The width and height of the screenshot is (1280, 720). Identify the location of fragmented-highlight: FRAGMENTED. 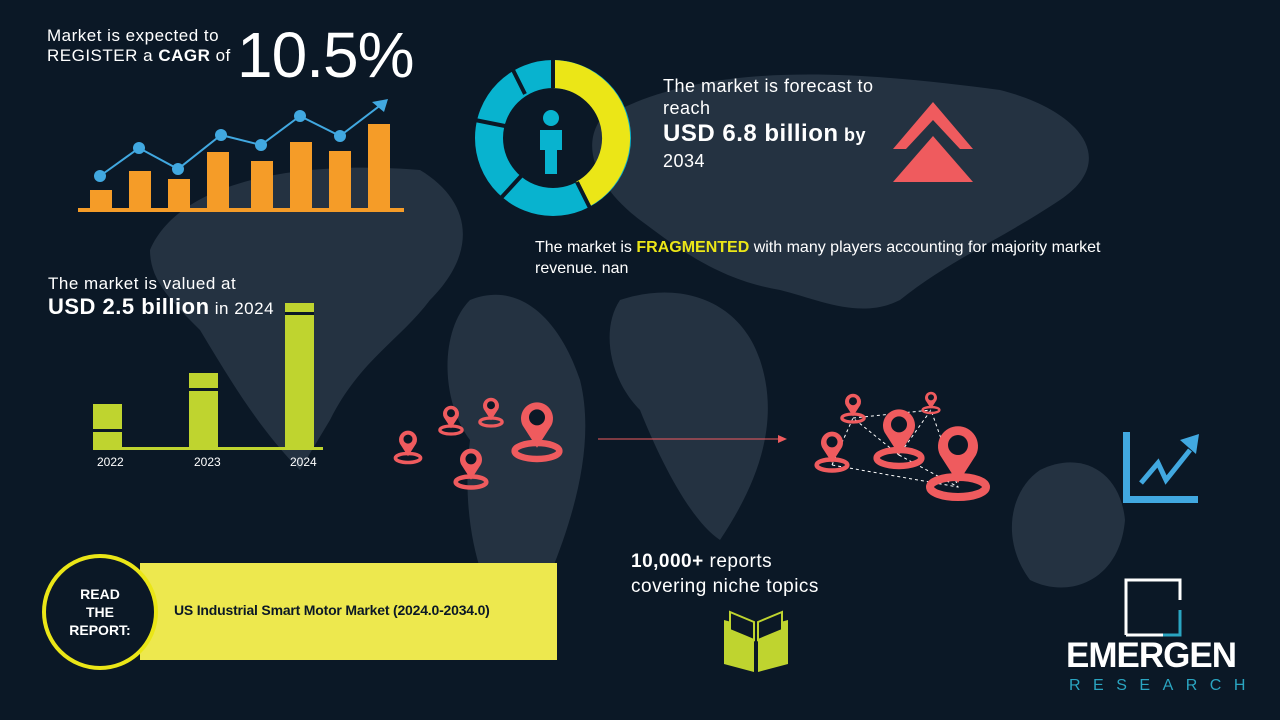
(693, 247).